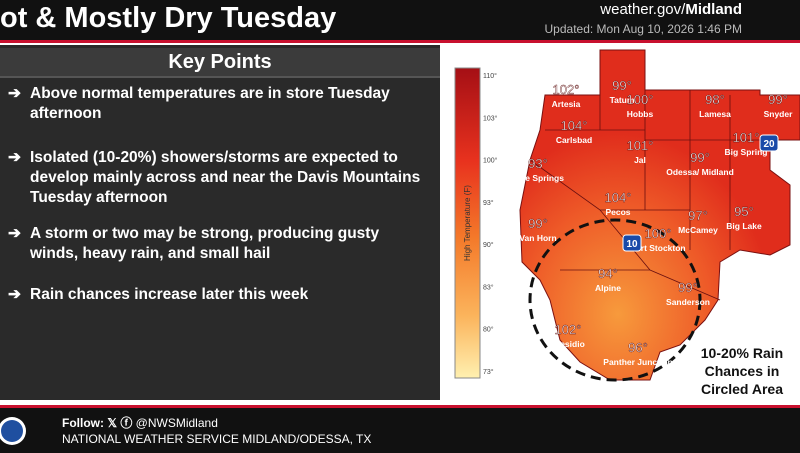  I want to click on city-name: Fort Stockton, so click(657, 248).